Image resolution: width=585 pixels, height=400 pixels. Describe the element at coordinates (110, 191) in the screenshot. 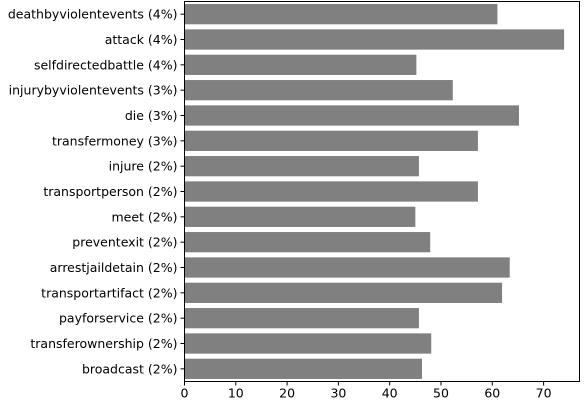

I see `category-label: transportperson (2%)` at that location.